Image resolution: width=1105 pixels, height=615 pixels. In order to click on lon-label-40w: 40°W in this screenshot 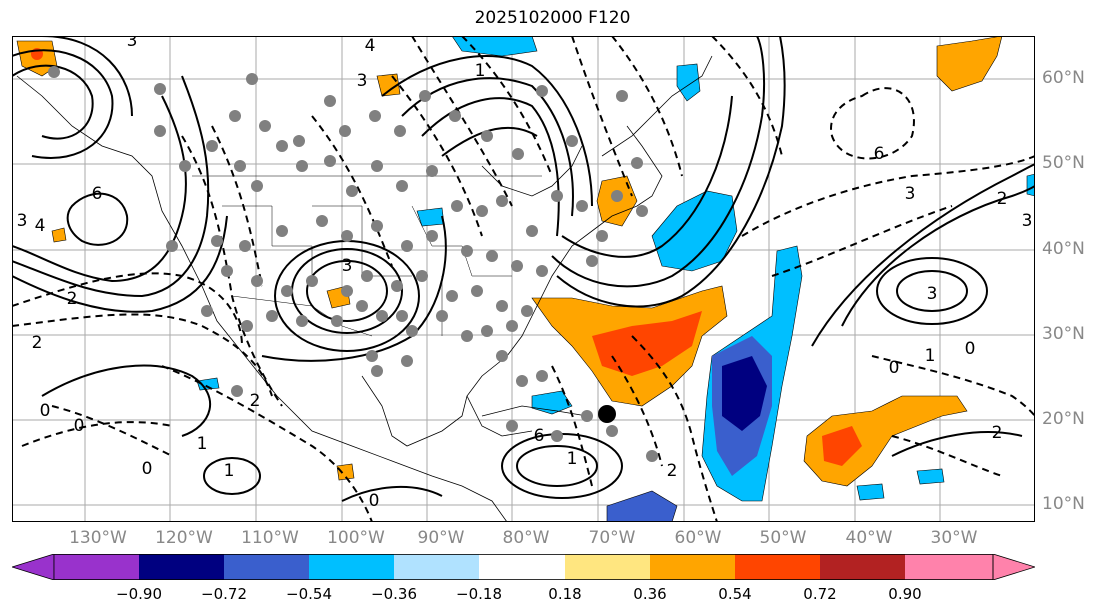, I will do `click(869, 538)`.